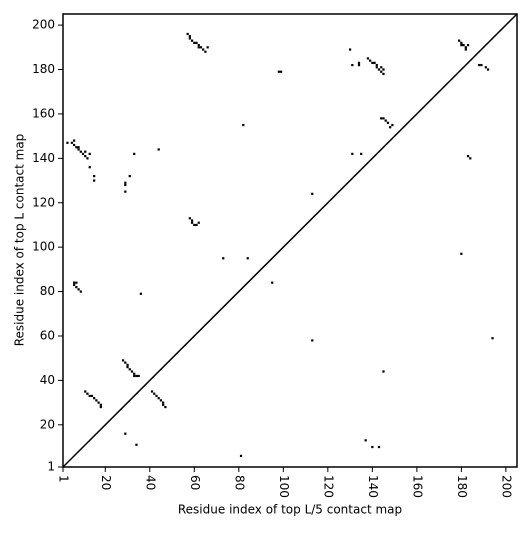 This screenshot has height=535, width=531. Describe the element at coordinates (462, 486) in the screenshot. I see `x-tick-label: 180` at that location.